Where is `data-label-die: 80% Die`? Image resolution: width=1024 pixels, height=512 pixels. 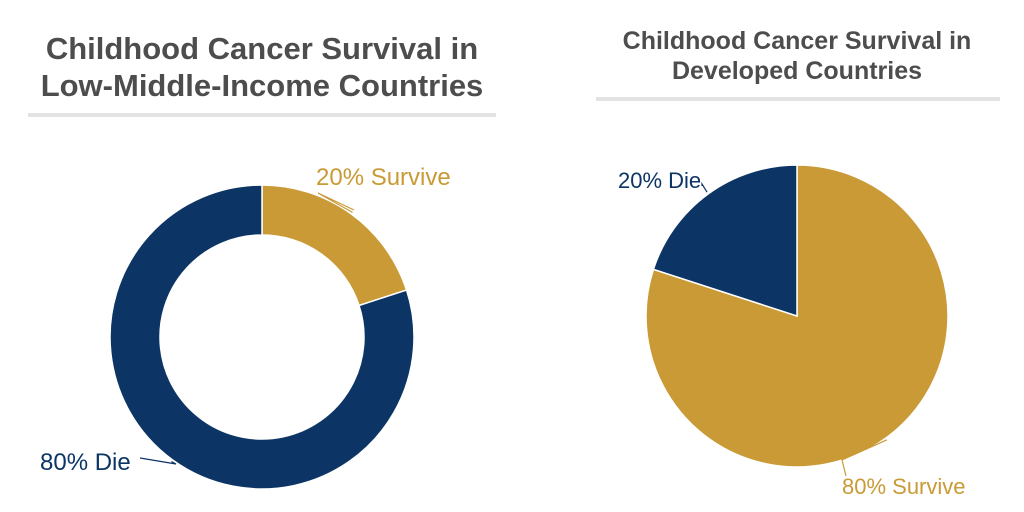 data-label-die: 80% Die is located at coordinates (85, 462).